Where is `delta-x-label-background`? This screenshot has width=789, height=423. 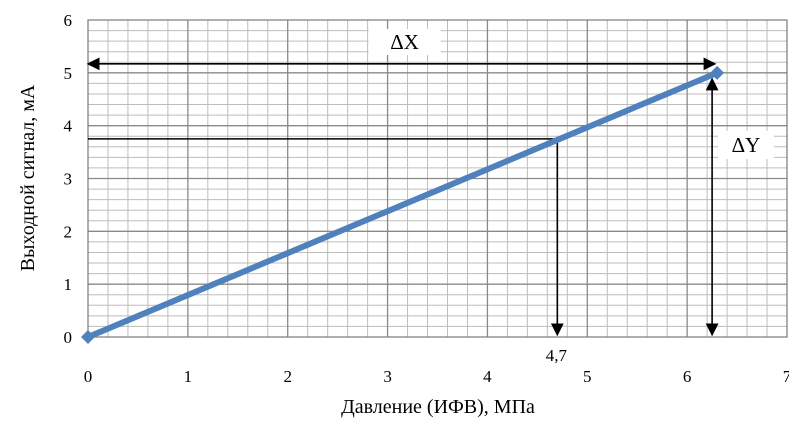
delta-x-label-background is located at coordinates (404, 42).